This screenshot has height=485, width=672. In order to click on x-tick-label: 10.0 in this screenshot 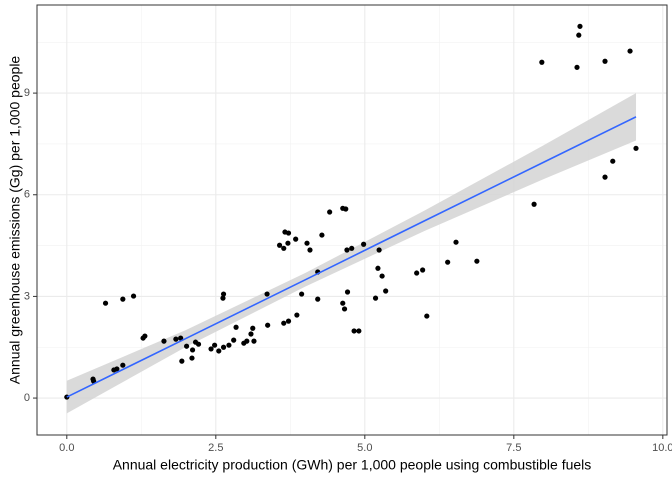, I will do `click(662, 448)`.